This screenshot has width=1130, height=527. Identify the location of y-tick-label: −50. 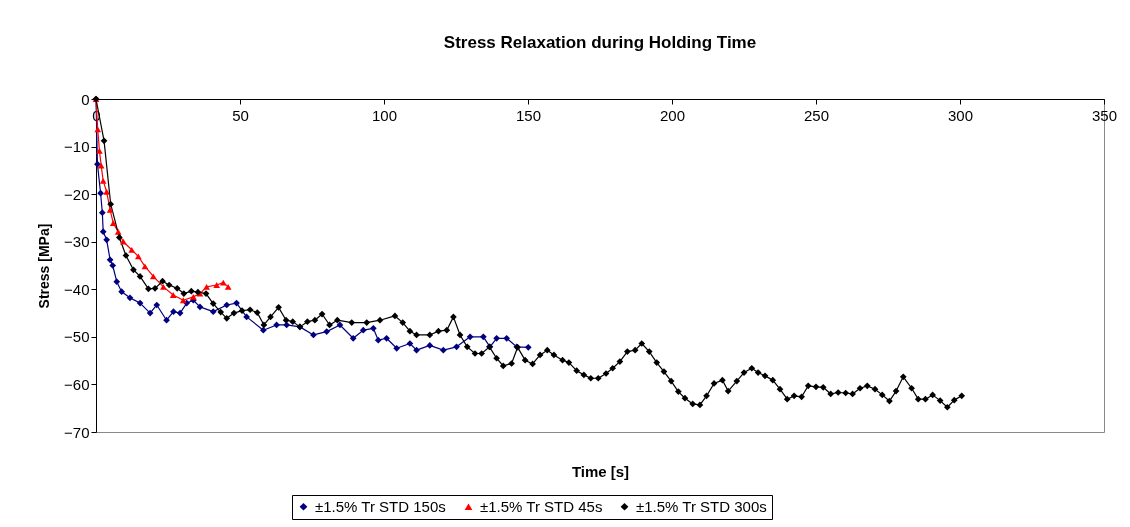
(77, 337).